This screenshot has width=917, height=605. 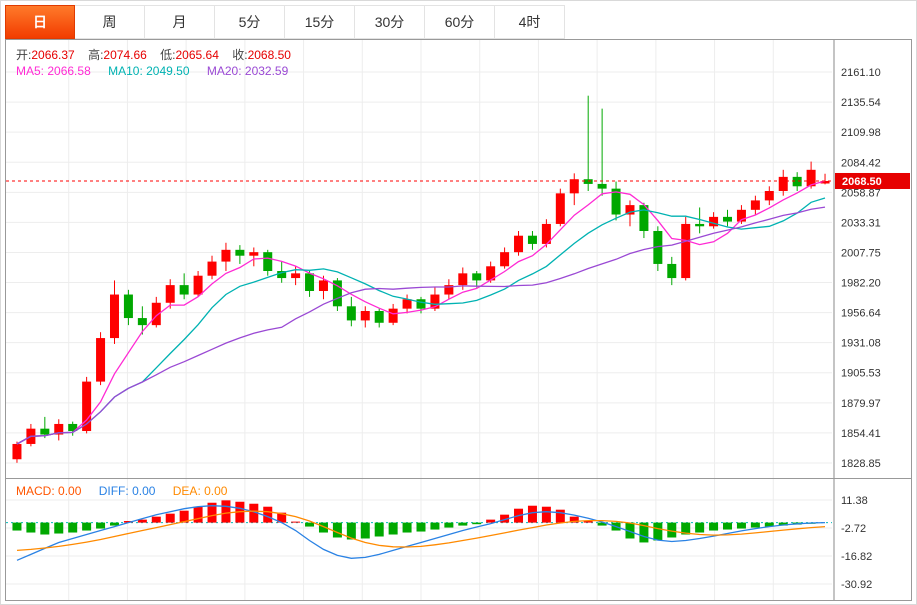 What do you see at coordinates (861, 284) in the screenshot?
I see `price-axis-label: 1982.20` at bounding box center [861, 284].